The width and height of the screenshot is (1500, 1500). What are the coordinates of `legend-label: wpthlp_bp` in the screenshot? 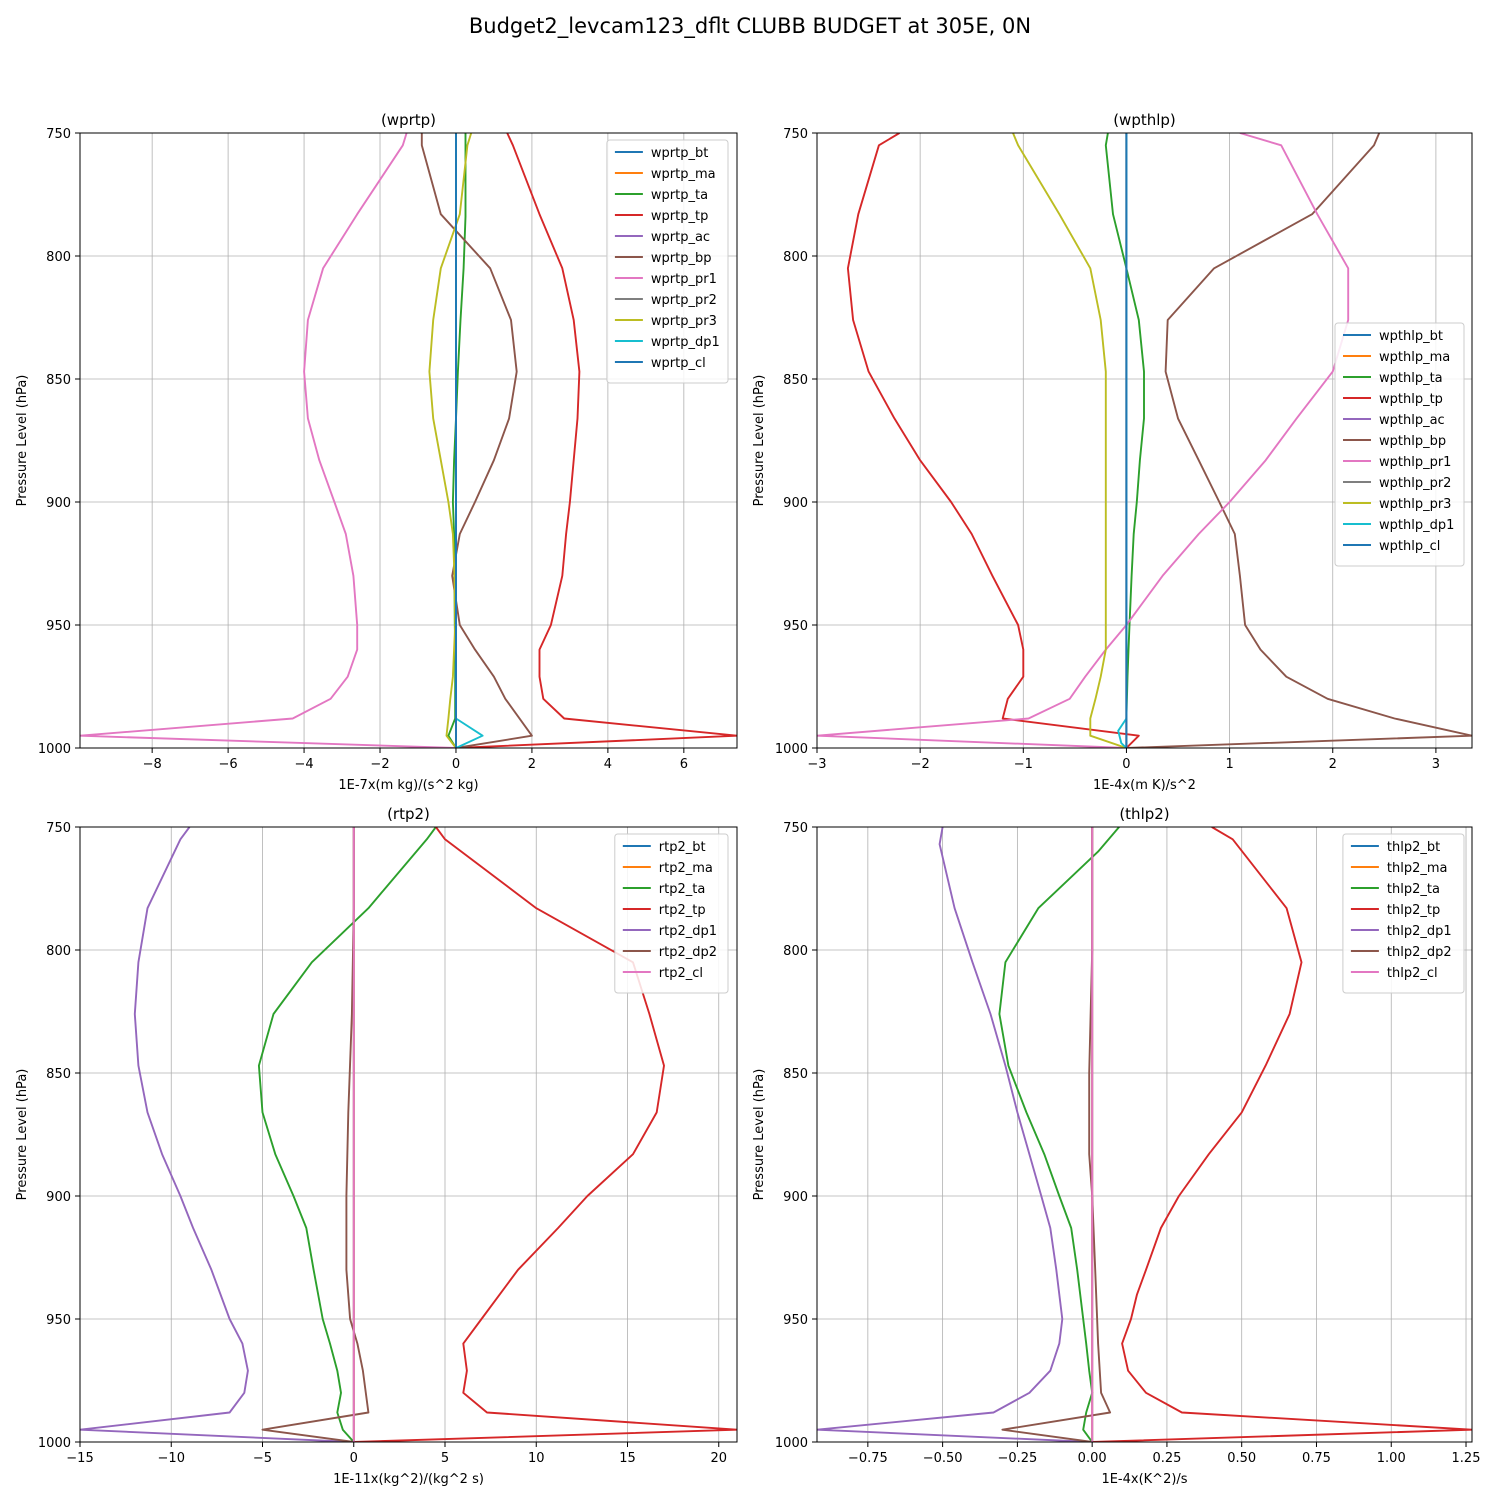 It's located at (1412, 441).